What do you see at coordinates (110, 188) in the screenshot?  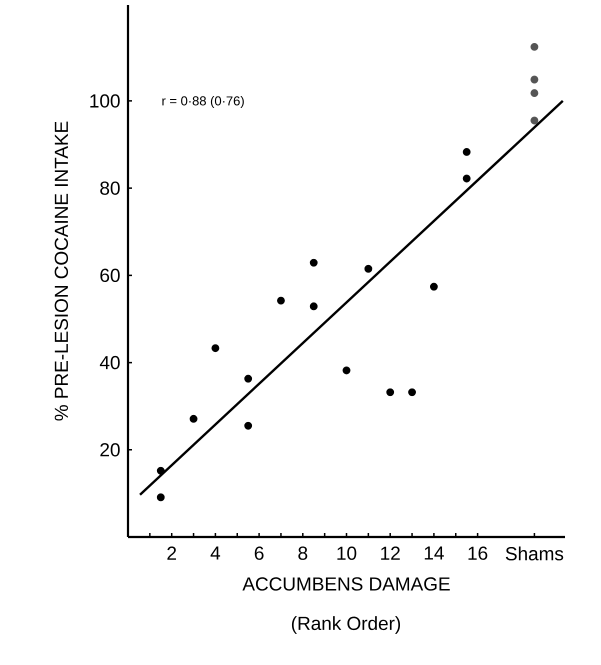 I see `y-tick-label: 80` at bounding box center [110, 188].